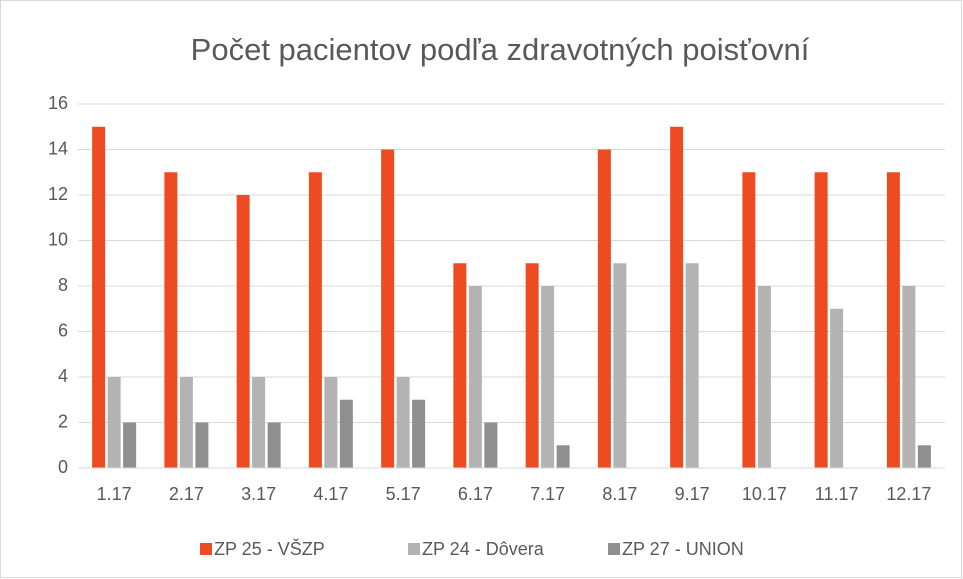  What do you see at coordinates (63, 330) in the screenshot?
I see `y-tick-label: 6` at bounding box center [63, 330].